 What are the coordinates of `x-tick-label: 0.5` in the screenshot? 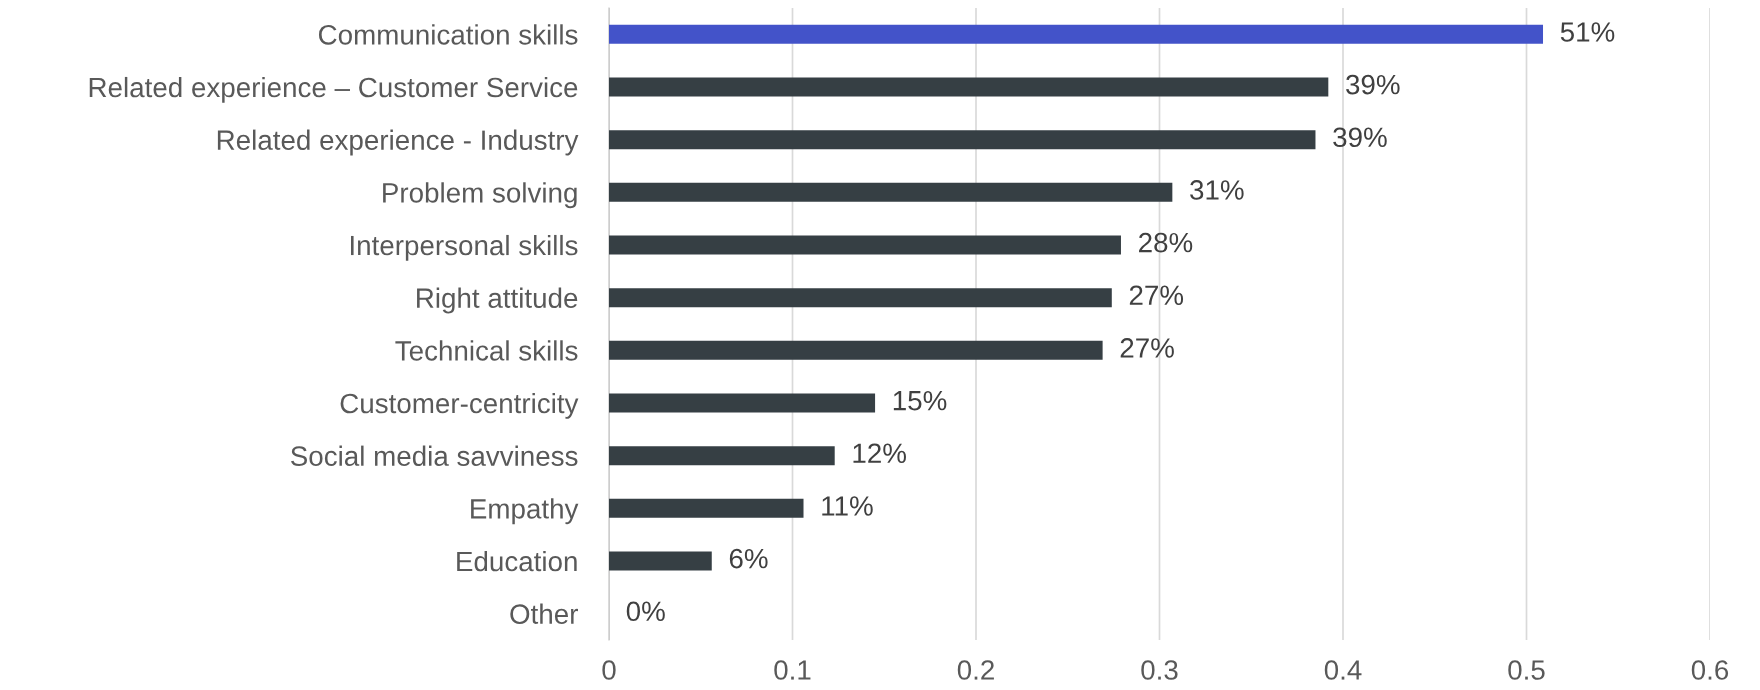 It's located at (1526, 670).